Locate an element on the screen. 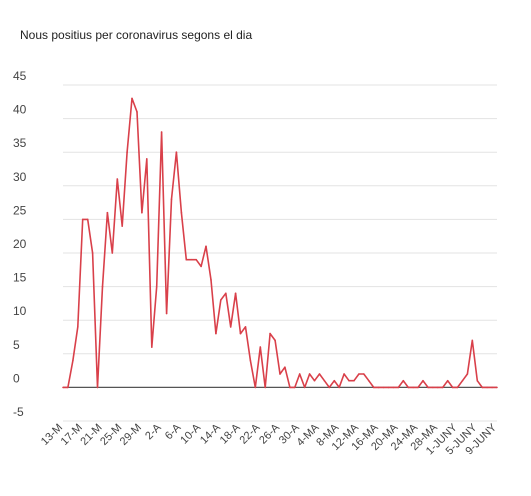  y-tick-label: 30 is located at coordinates (20, 177).